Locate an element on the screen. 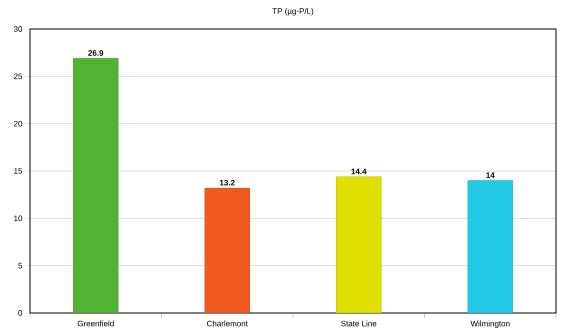  data-label: 26.9 is located at coordinates (96, 53).